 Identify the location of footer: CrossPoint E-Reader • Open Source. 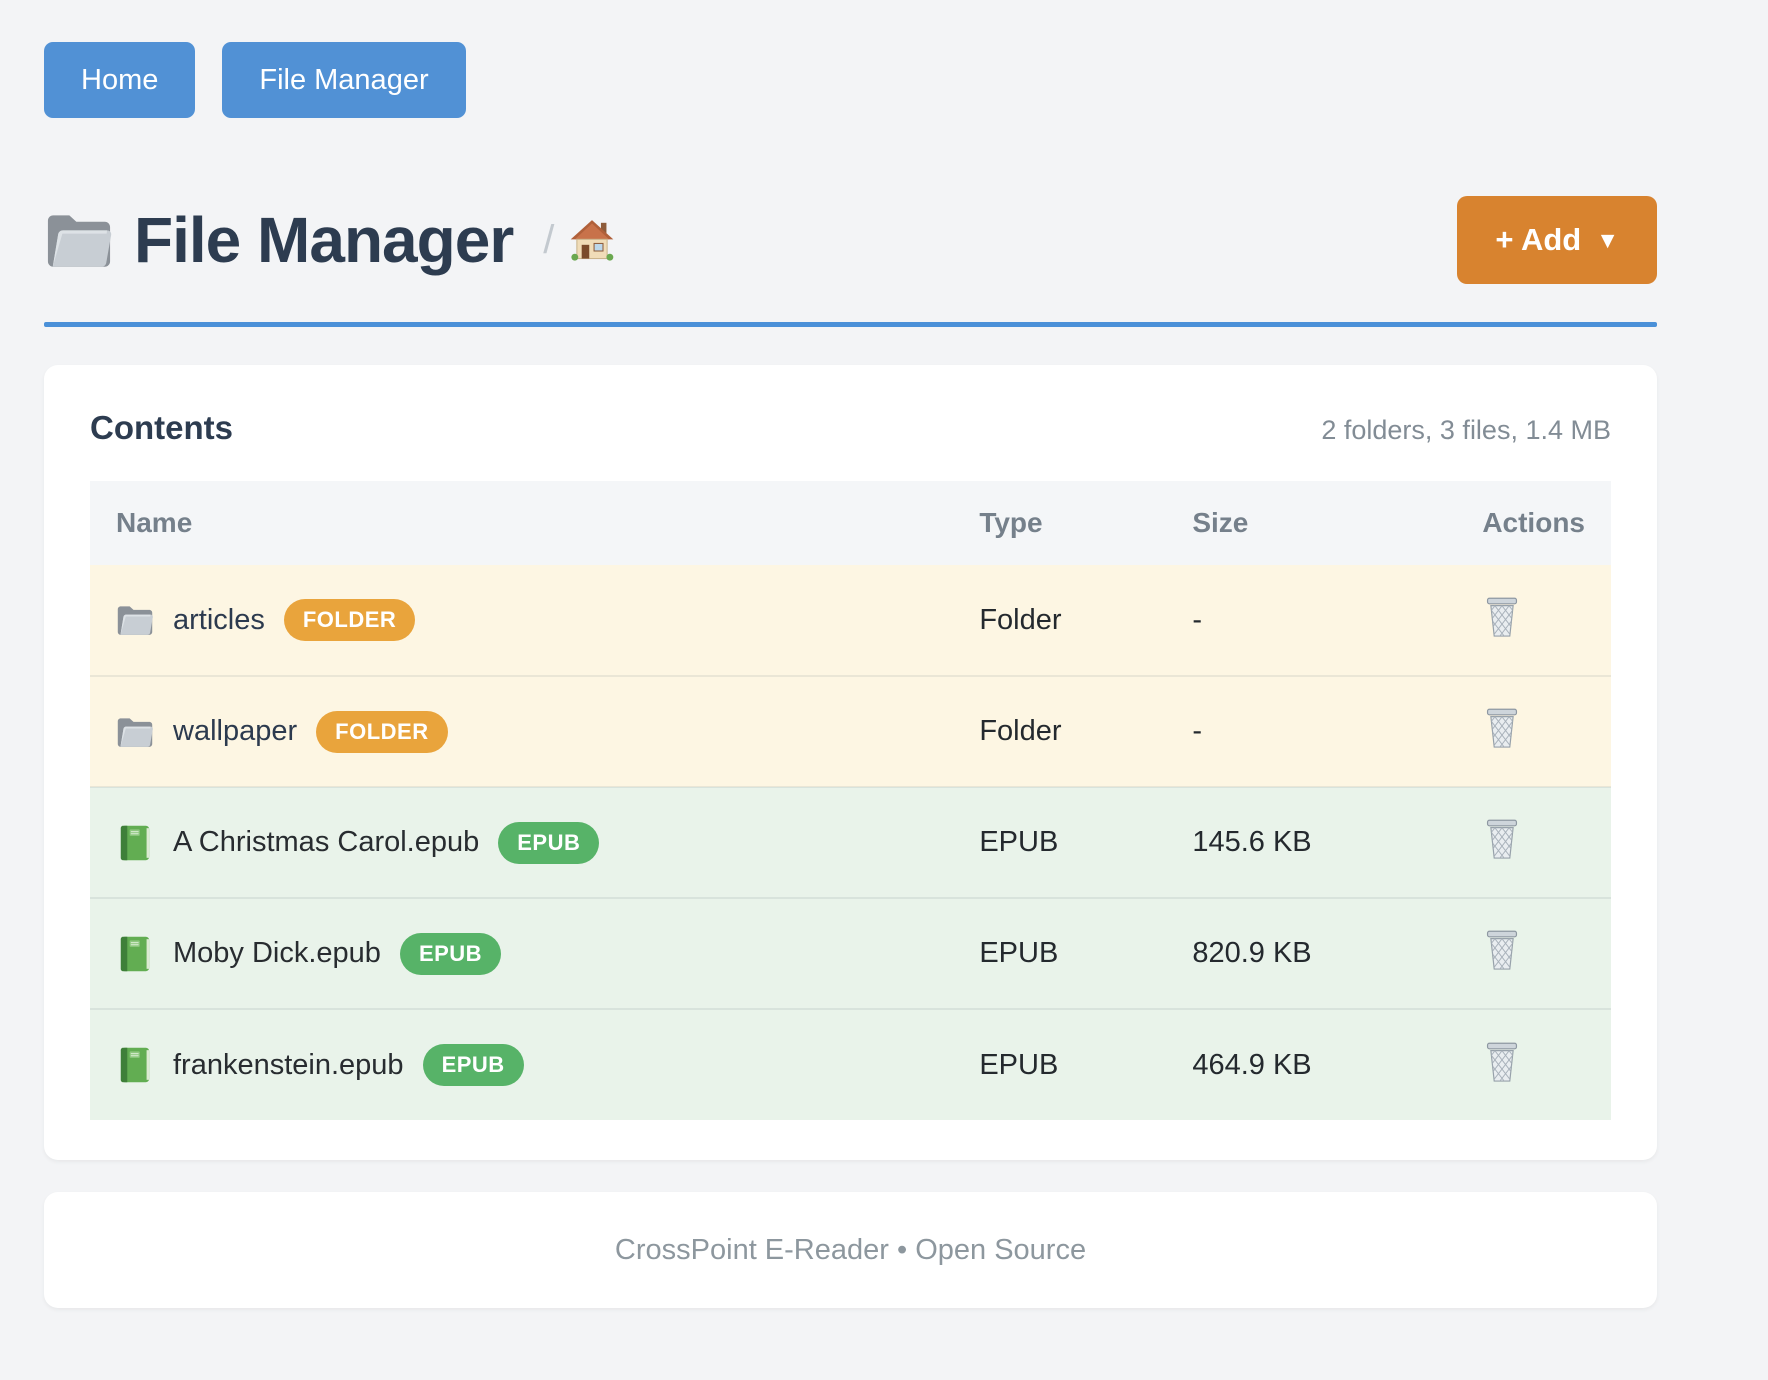
(850, 1250).